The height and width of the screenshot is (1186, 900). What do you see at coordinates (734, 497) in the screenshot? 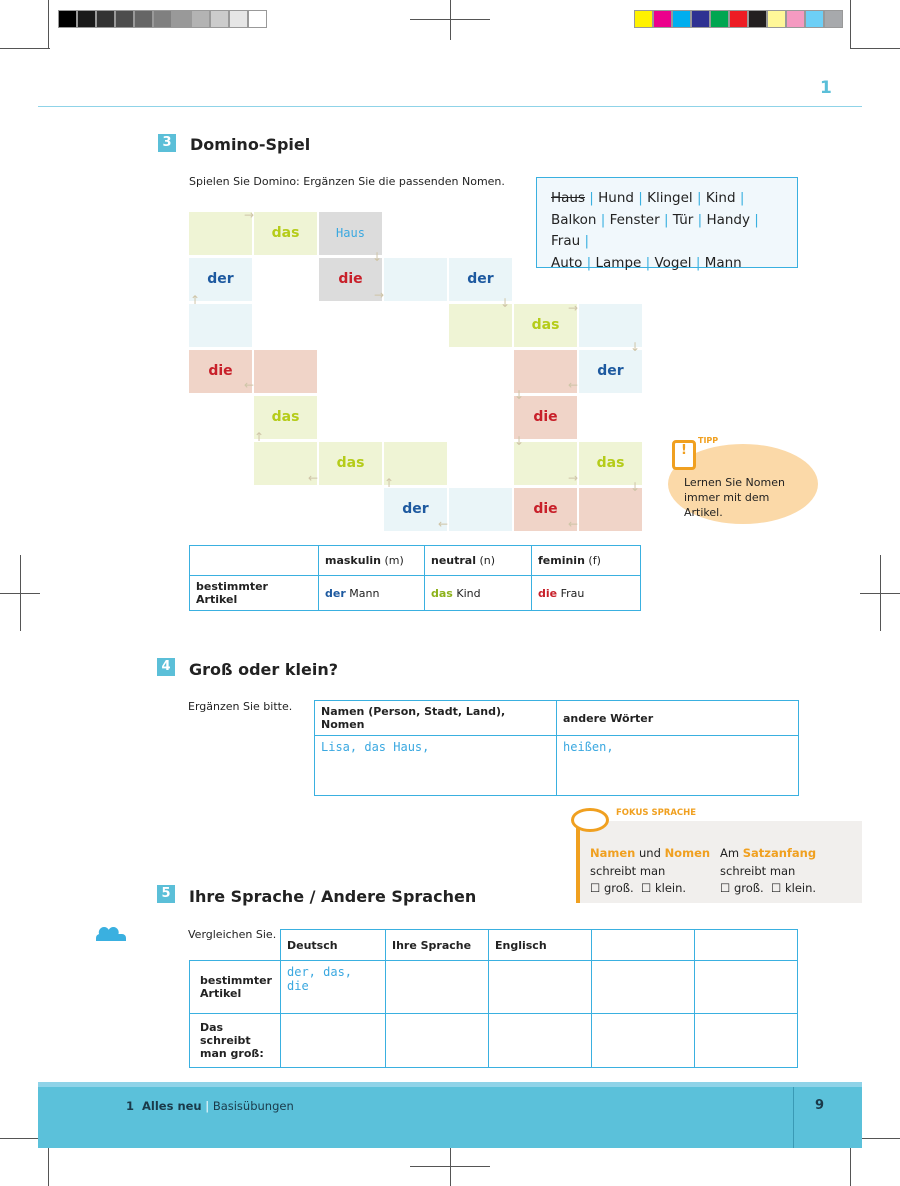
I see `tipp-text: Lernen Sie Nomen immer mit dem Artikel.` at bounding box center [734, 497].